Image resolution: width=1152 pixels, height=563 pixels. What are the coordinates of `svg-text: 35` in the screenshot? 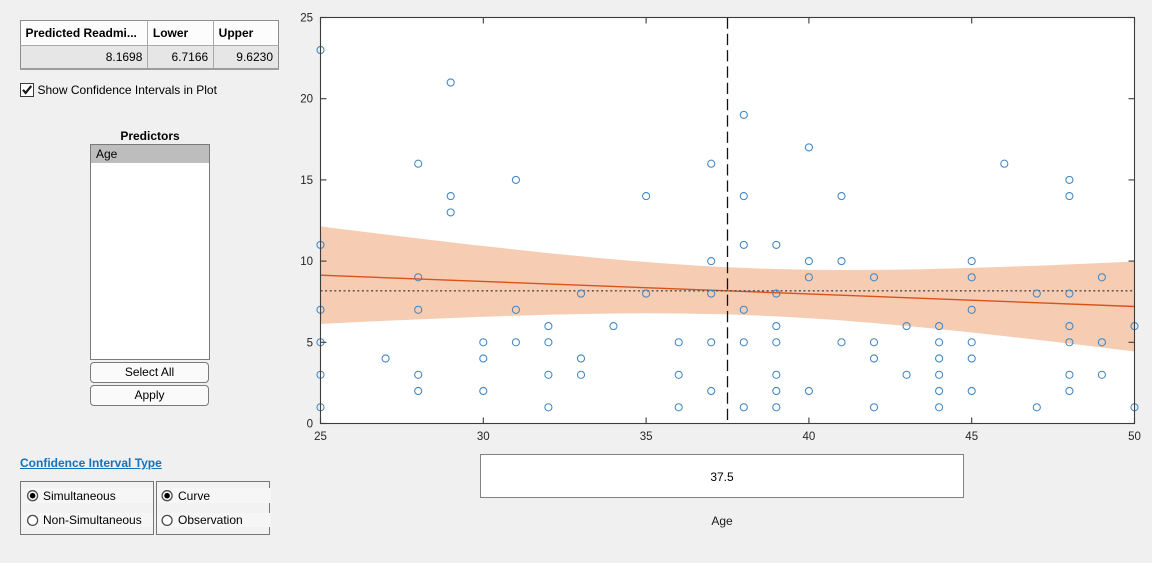 It's located at (646, 437).